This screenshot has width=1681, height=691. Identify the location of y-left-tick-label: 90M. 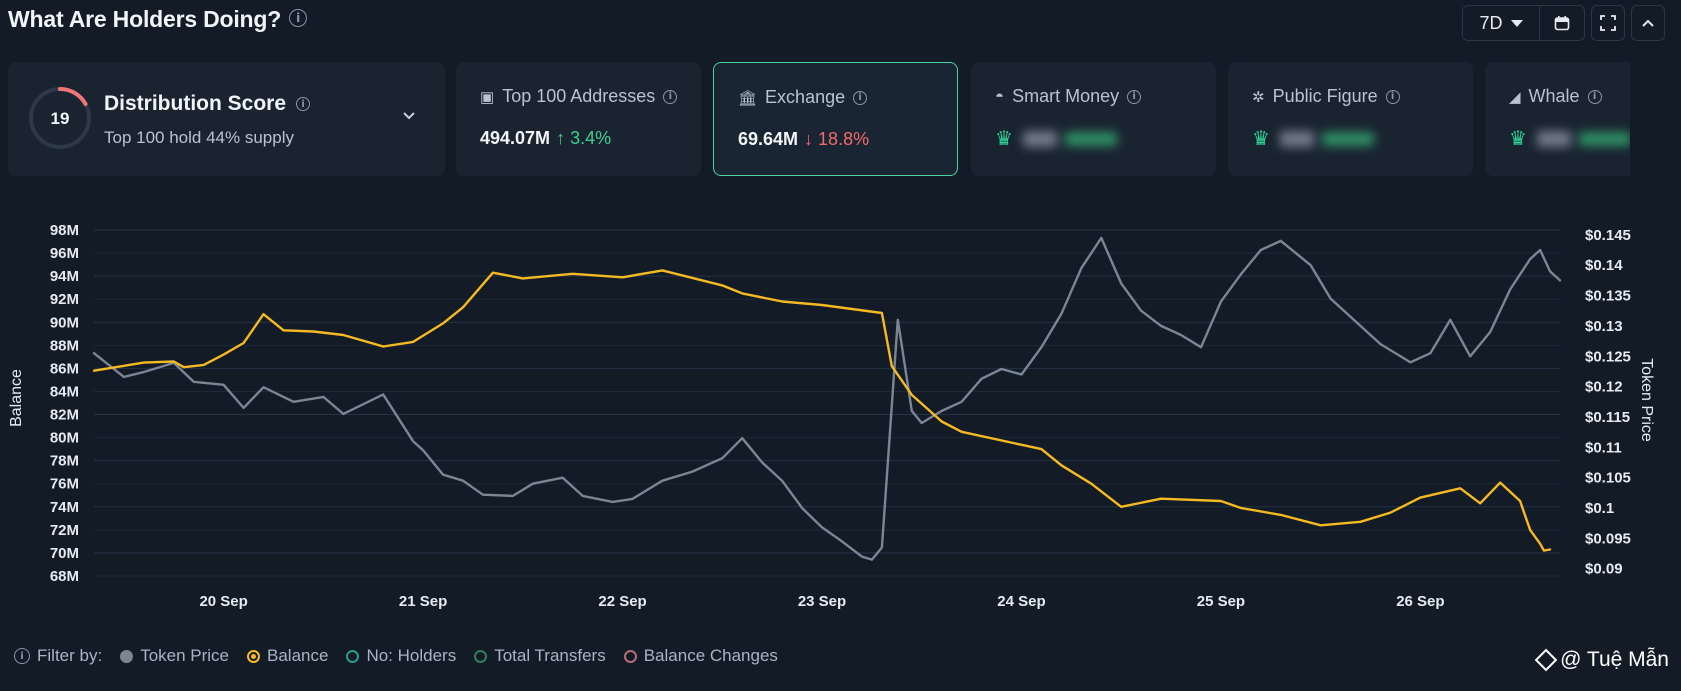
(64, 322).